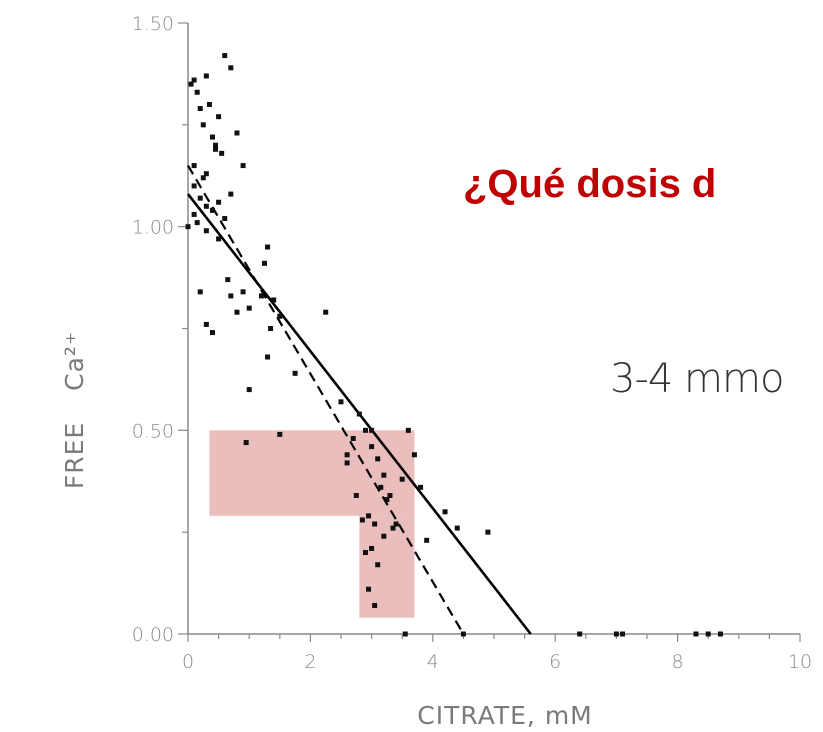 The width and height of the screenshot is (823, 732). Describe the element at coordinates (74, 410) in the screenshot. I see `y-axis-title: FREE Ca²⁺` at that location.